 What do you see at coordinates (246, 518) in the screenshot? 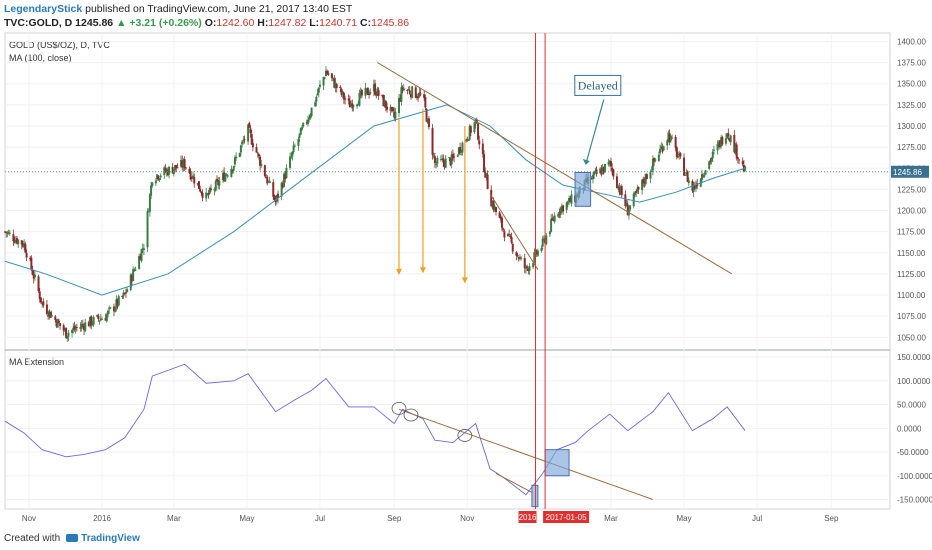
I see `time-axis-tick-label: May` at bounding box center [246, 518].